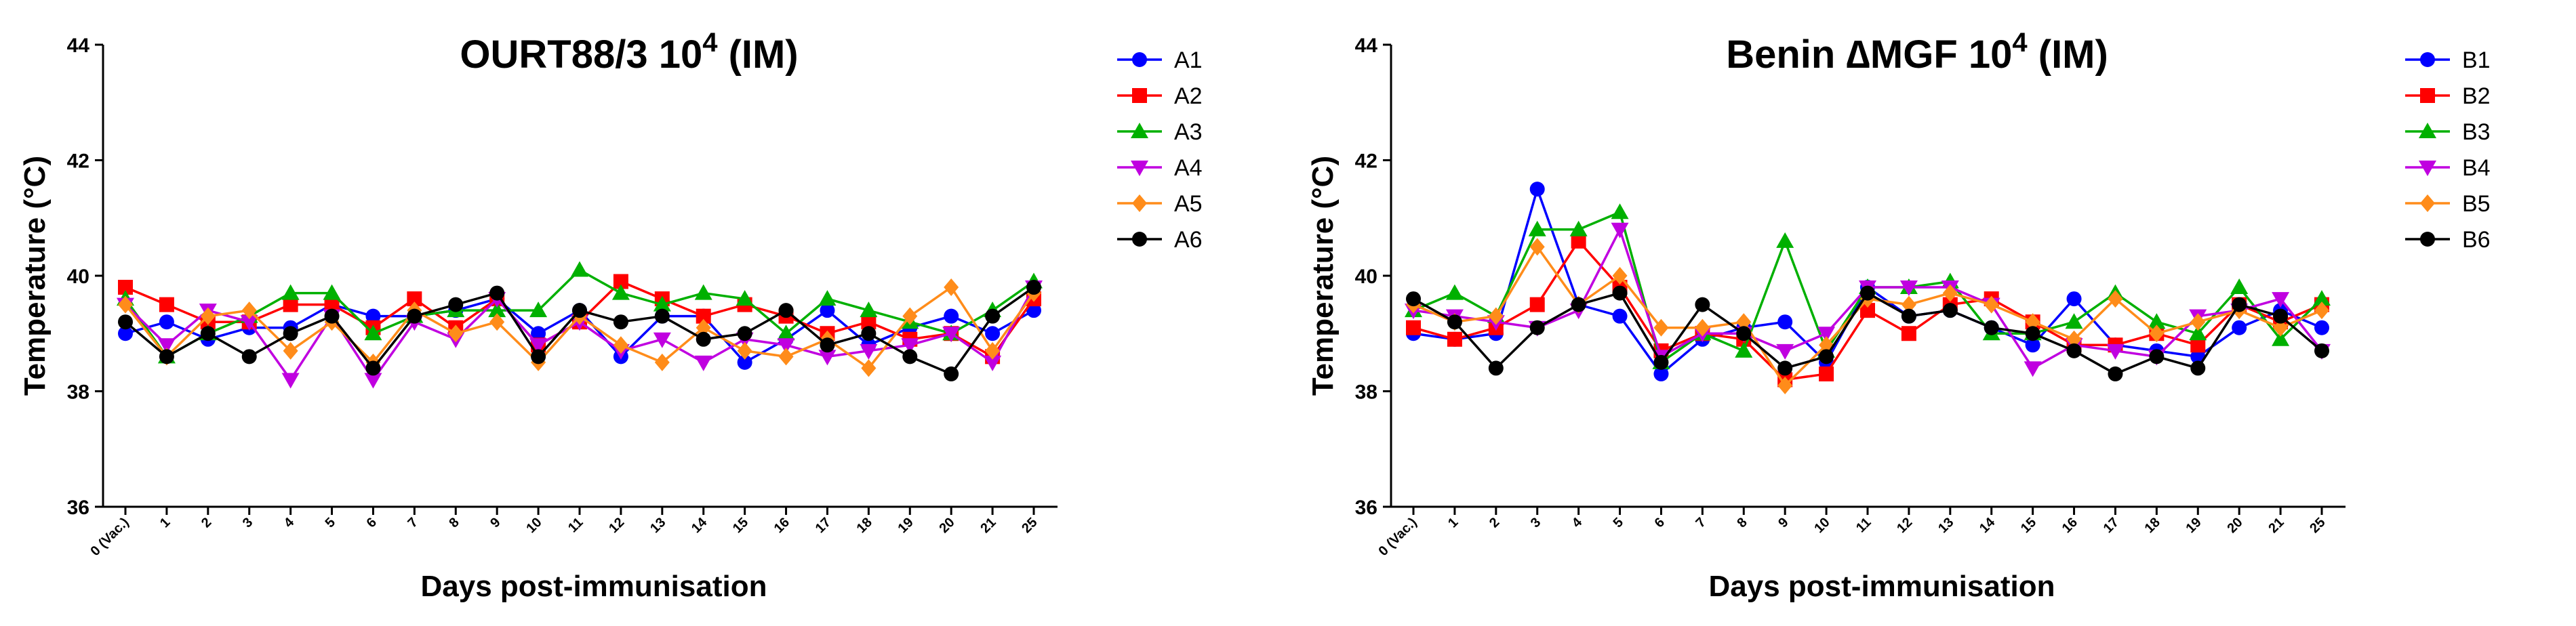 Image resolution: width=2576 pixels, height=626 pixels. Describe the element at coordinates (290, 304) in the screenshot. I see `data-point-A2` at that location.